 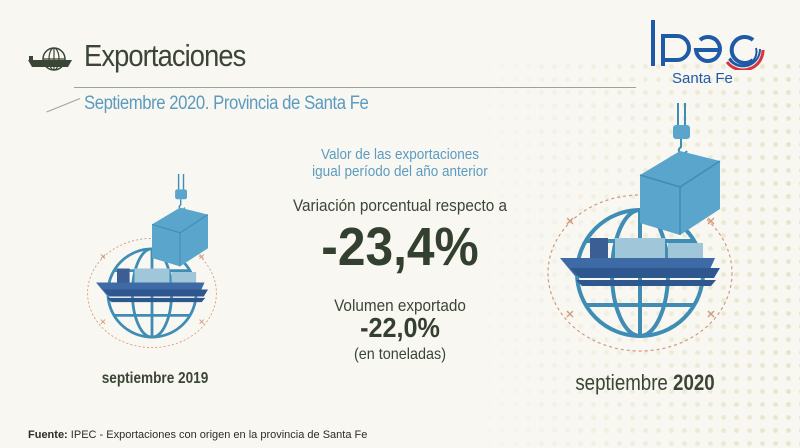 What do you see at coordinates (155, 378) in the screenshot?
I see `period-previous-label: septiembre 2019` at bounding box center [155, 378].